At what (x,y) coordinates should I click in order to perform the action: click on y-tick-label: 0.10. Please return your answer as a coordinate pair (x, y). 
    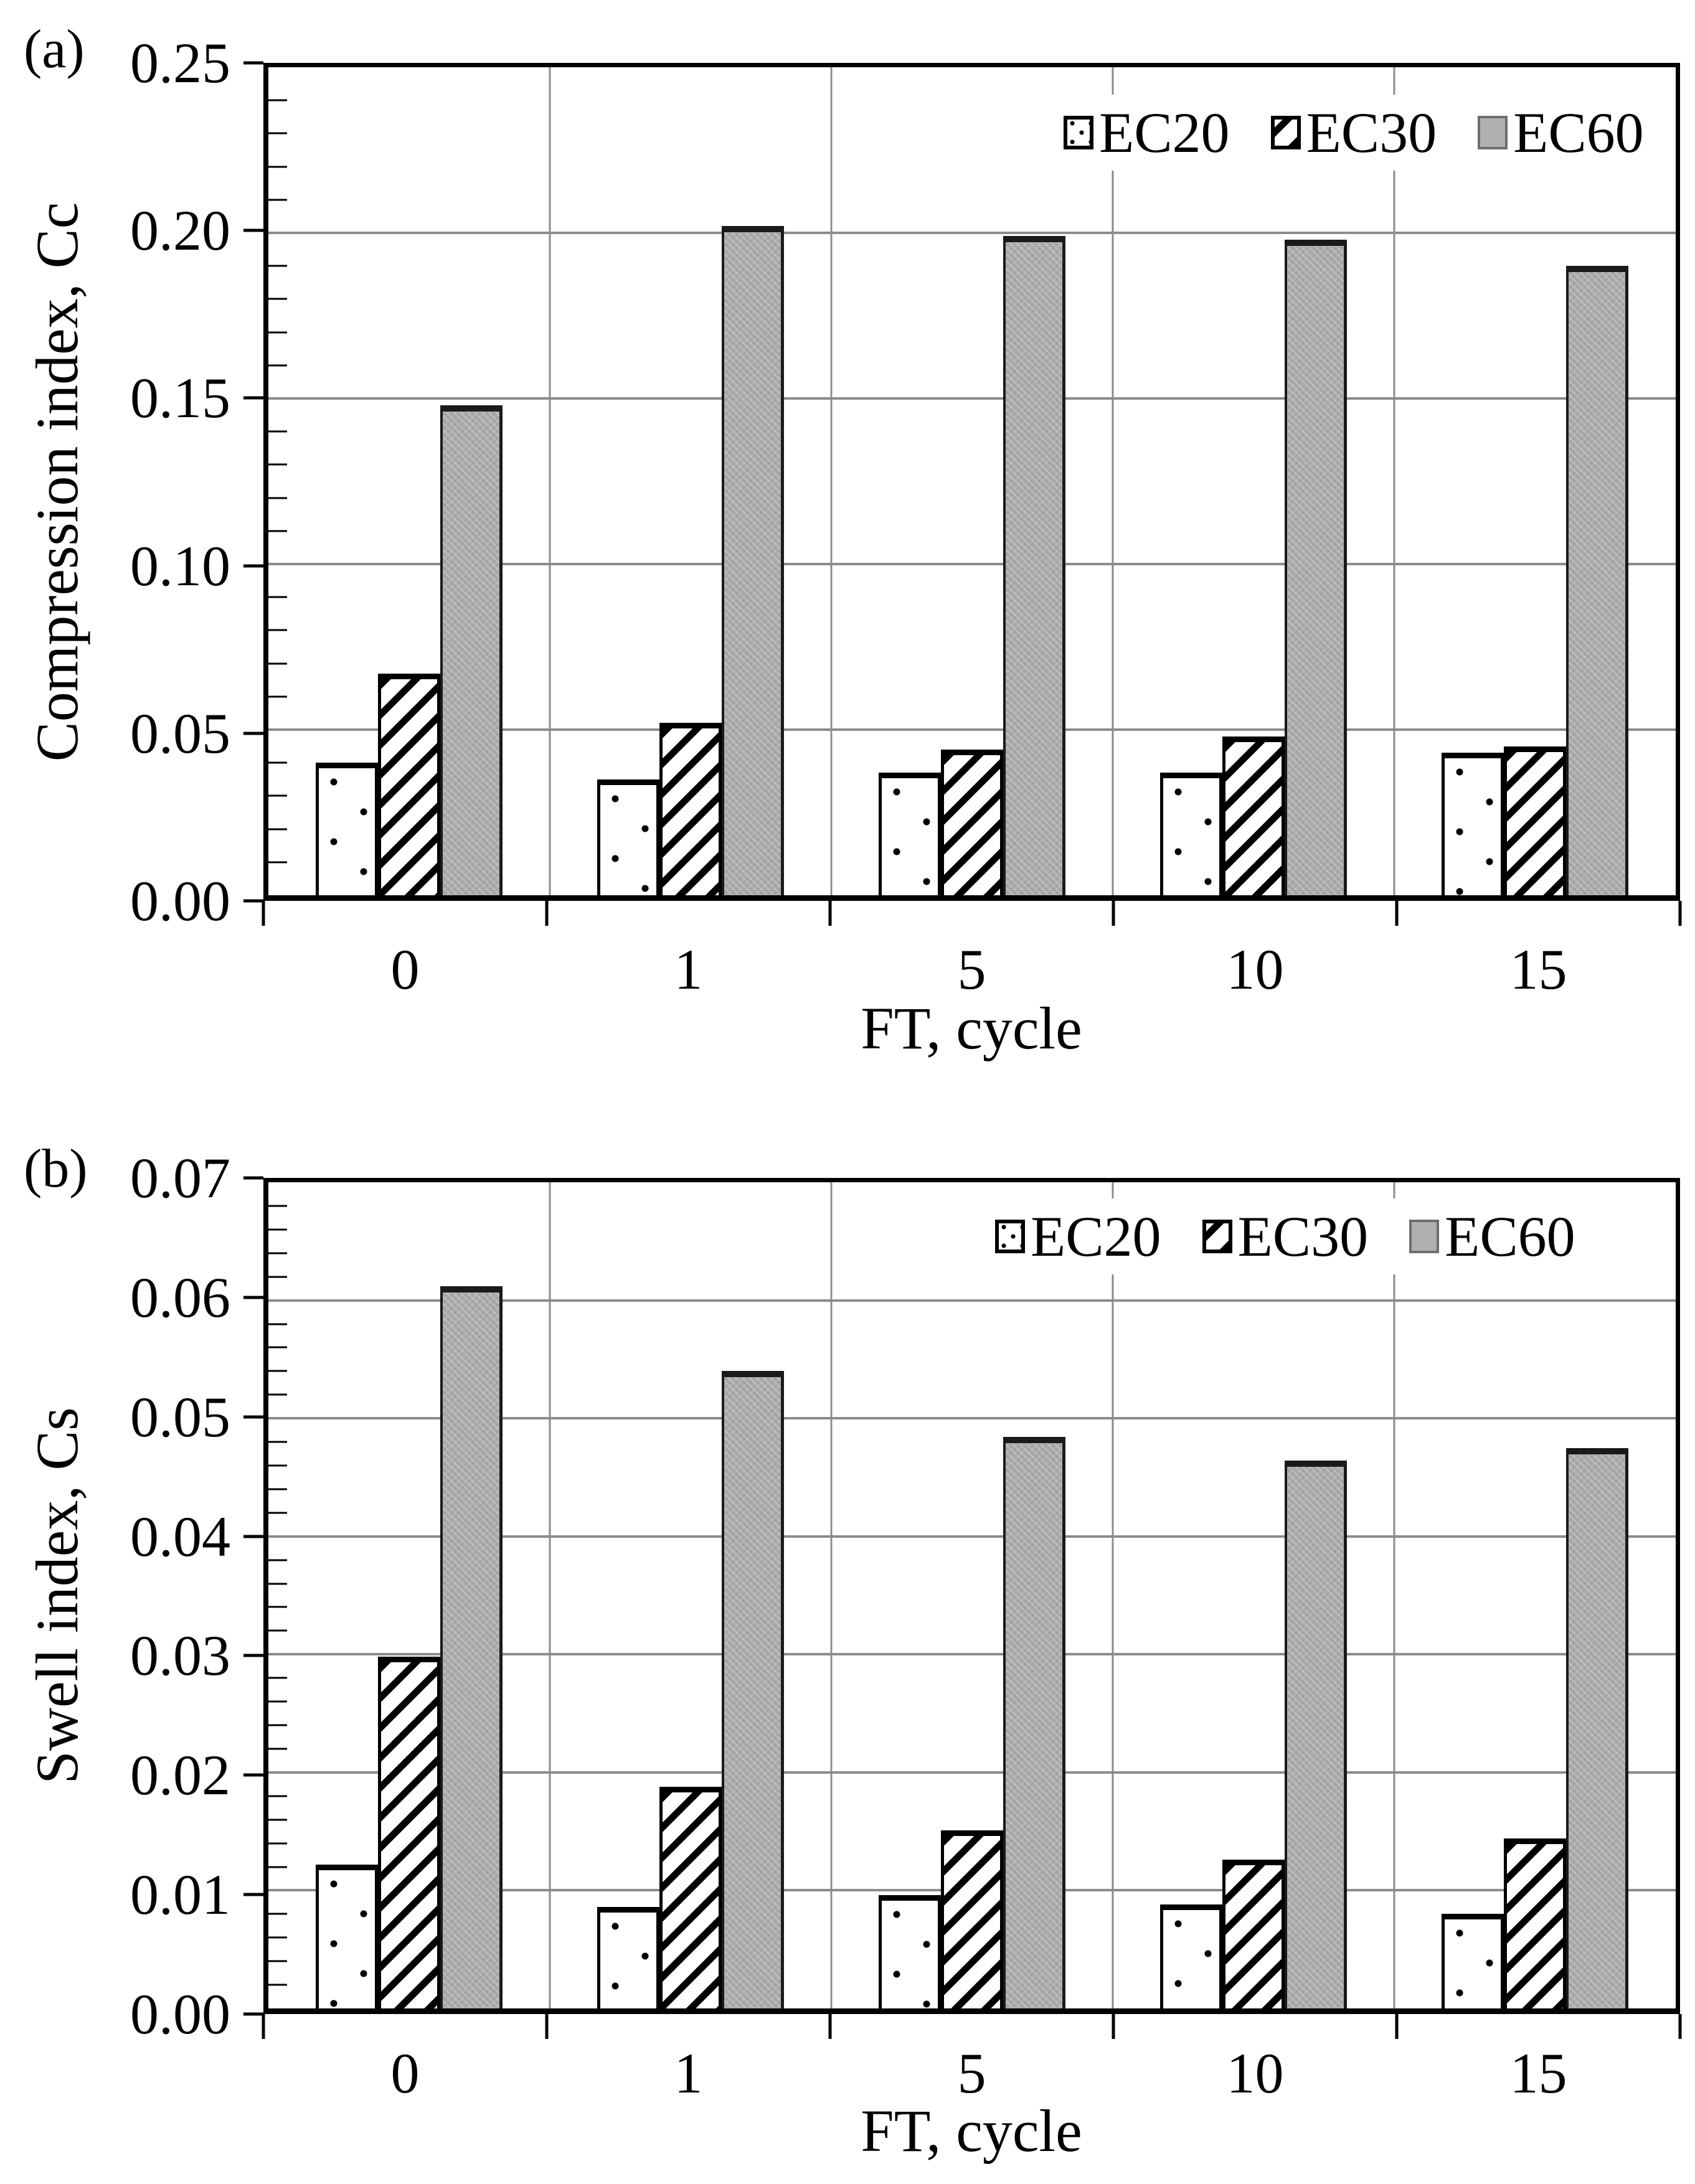
    Looking at the image, I should click on (180, 566).